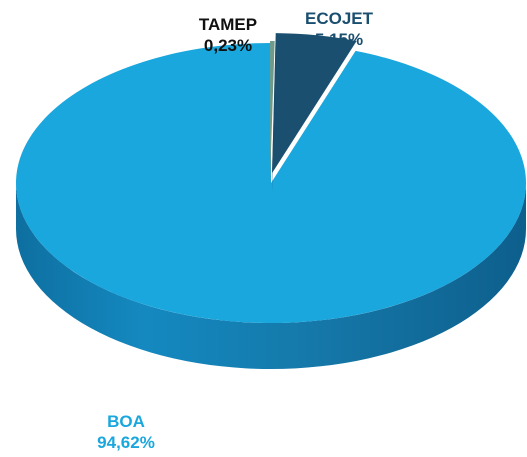  I want to click on slice-label-boa: BOA 94,62%, so click(126, 432).